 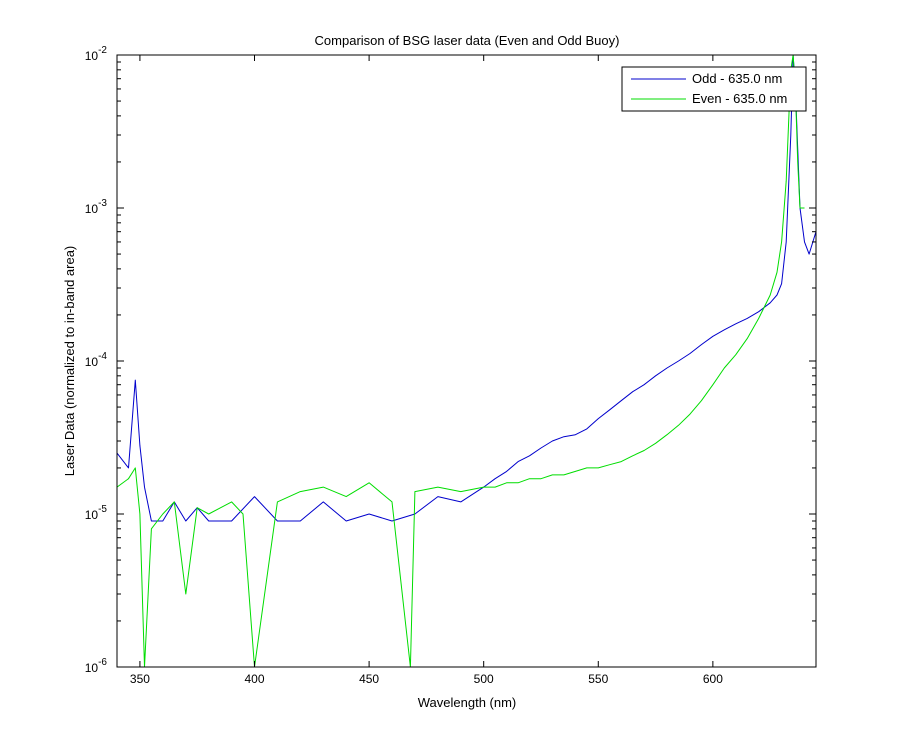 What do you see at coordinates (96, 207) in the screenshot?
I see `y-tick-label: 10⁻³` at bounding box center [96, 207].